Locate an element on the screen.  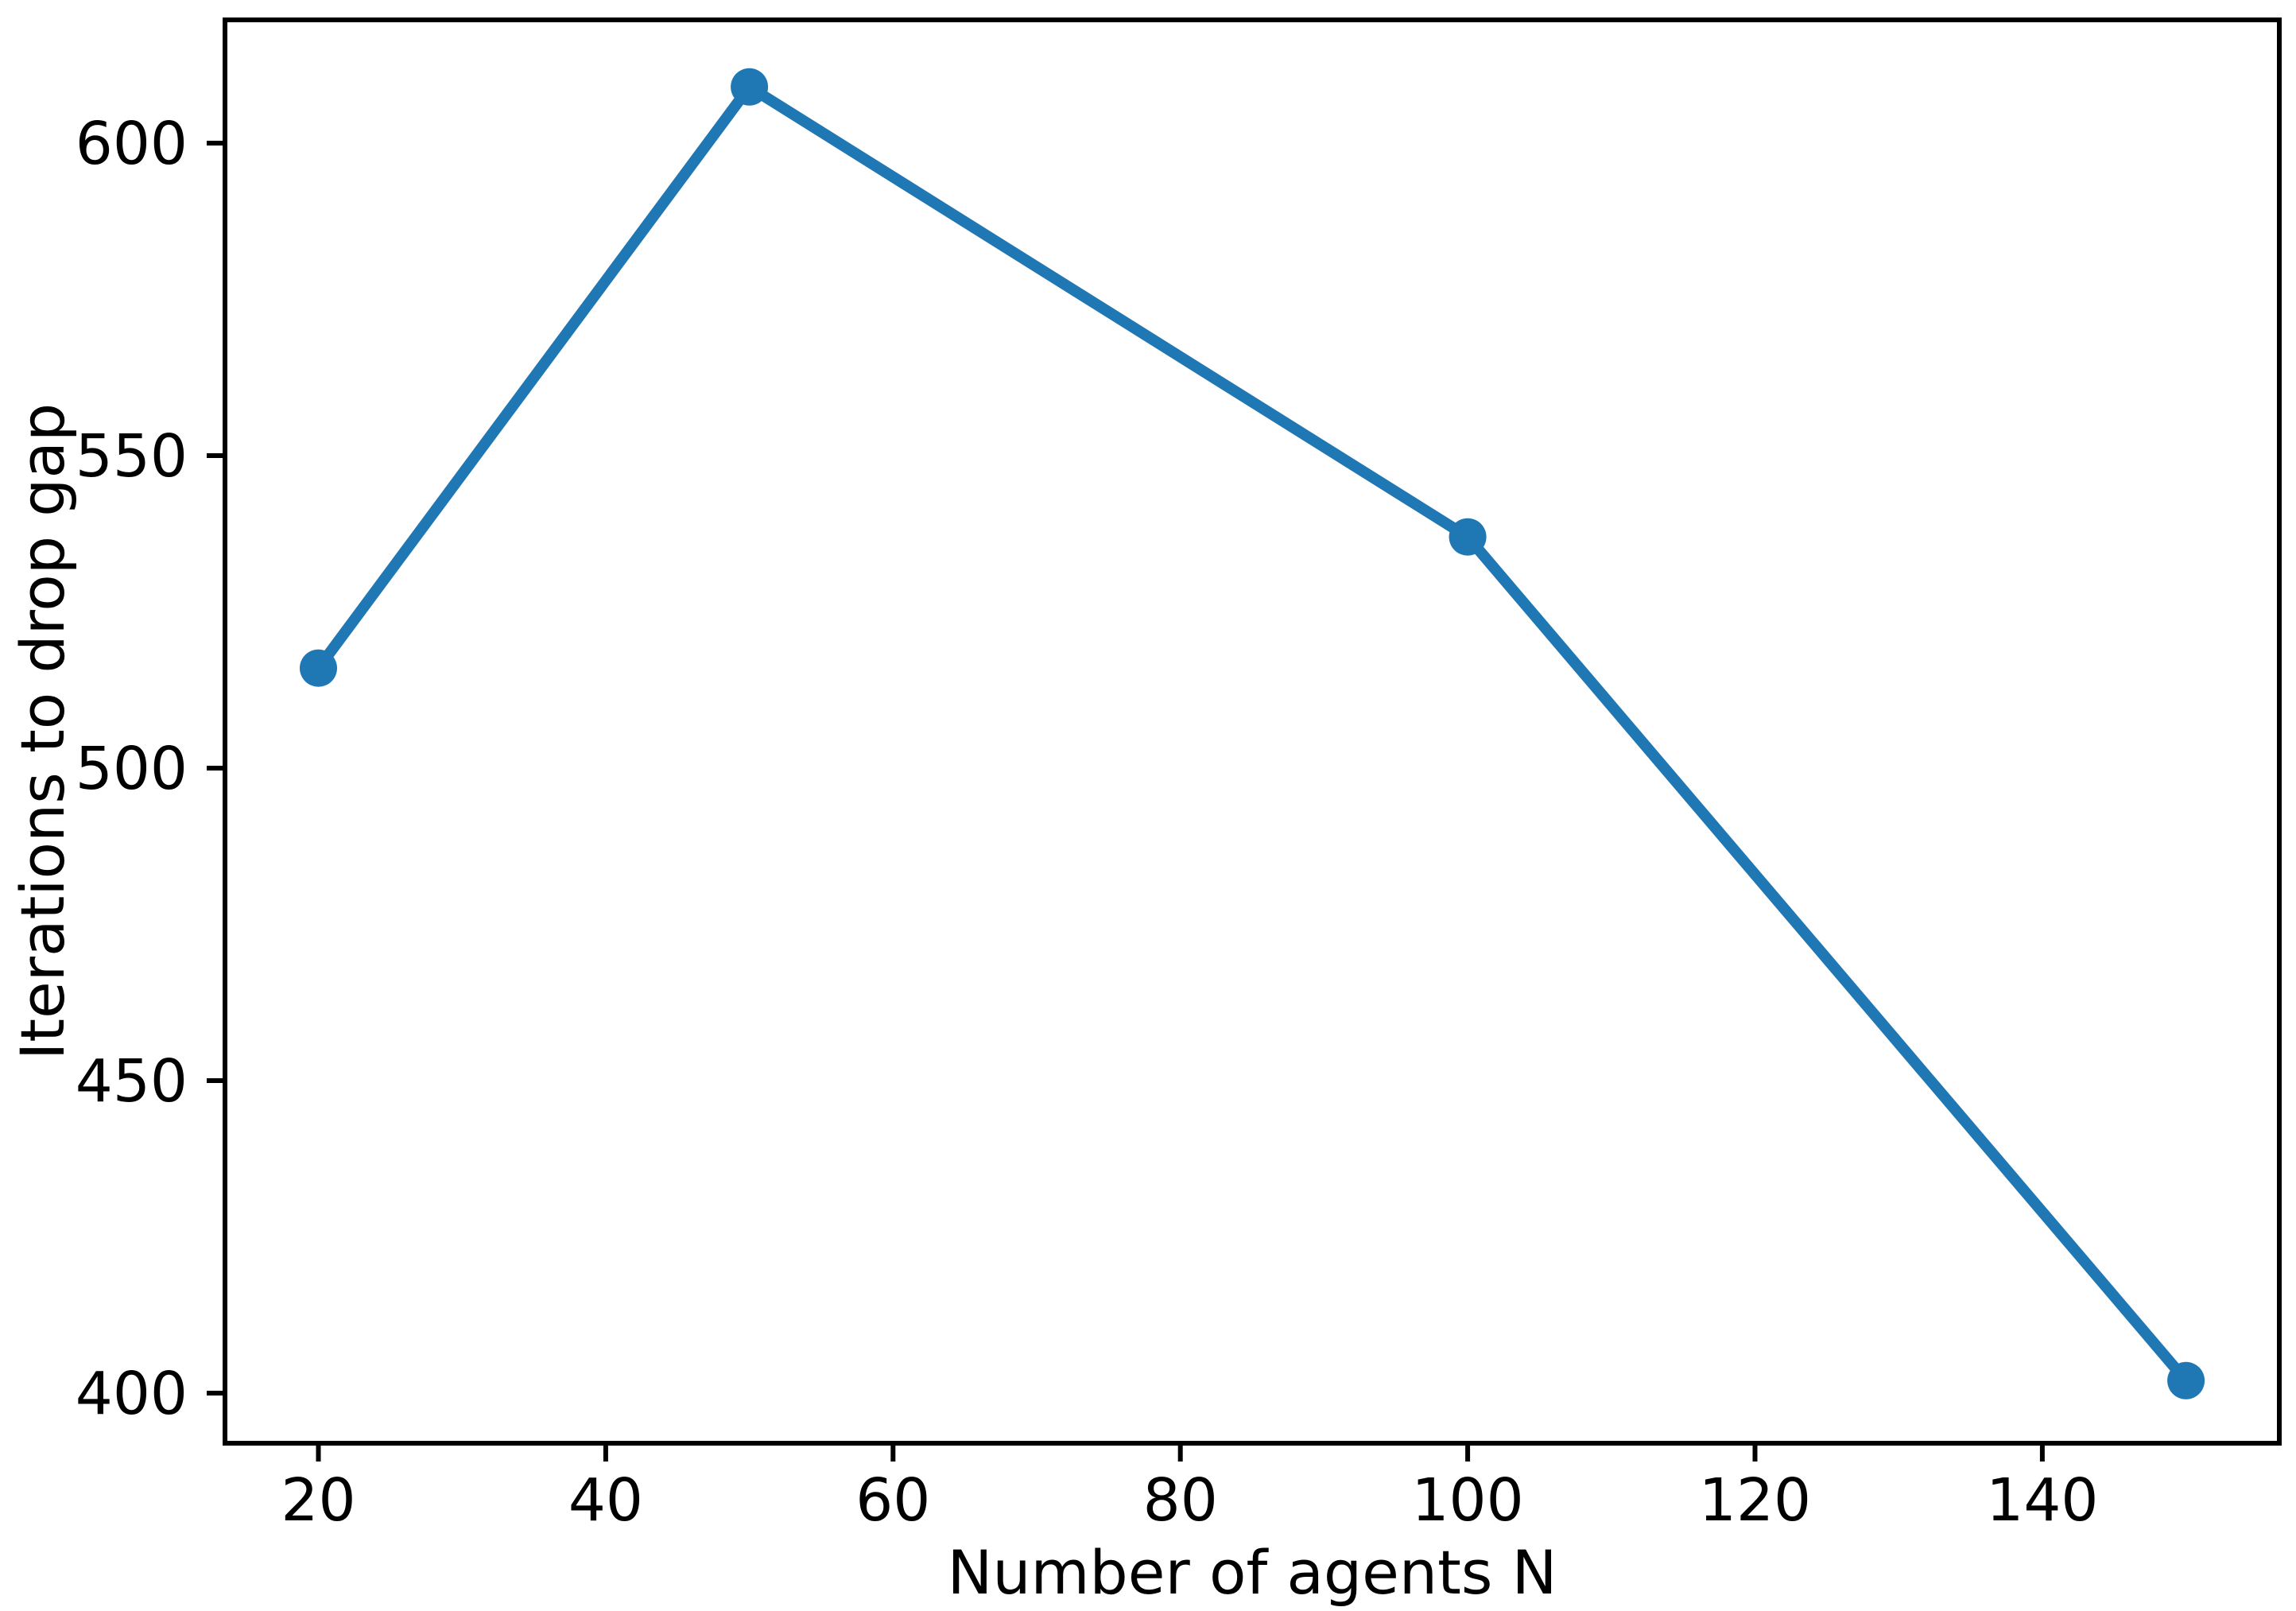
y-tick-label: 600 is located at coordinates (132, 144).